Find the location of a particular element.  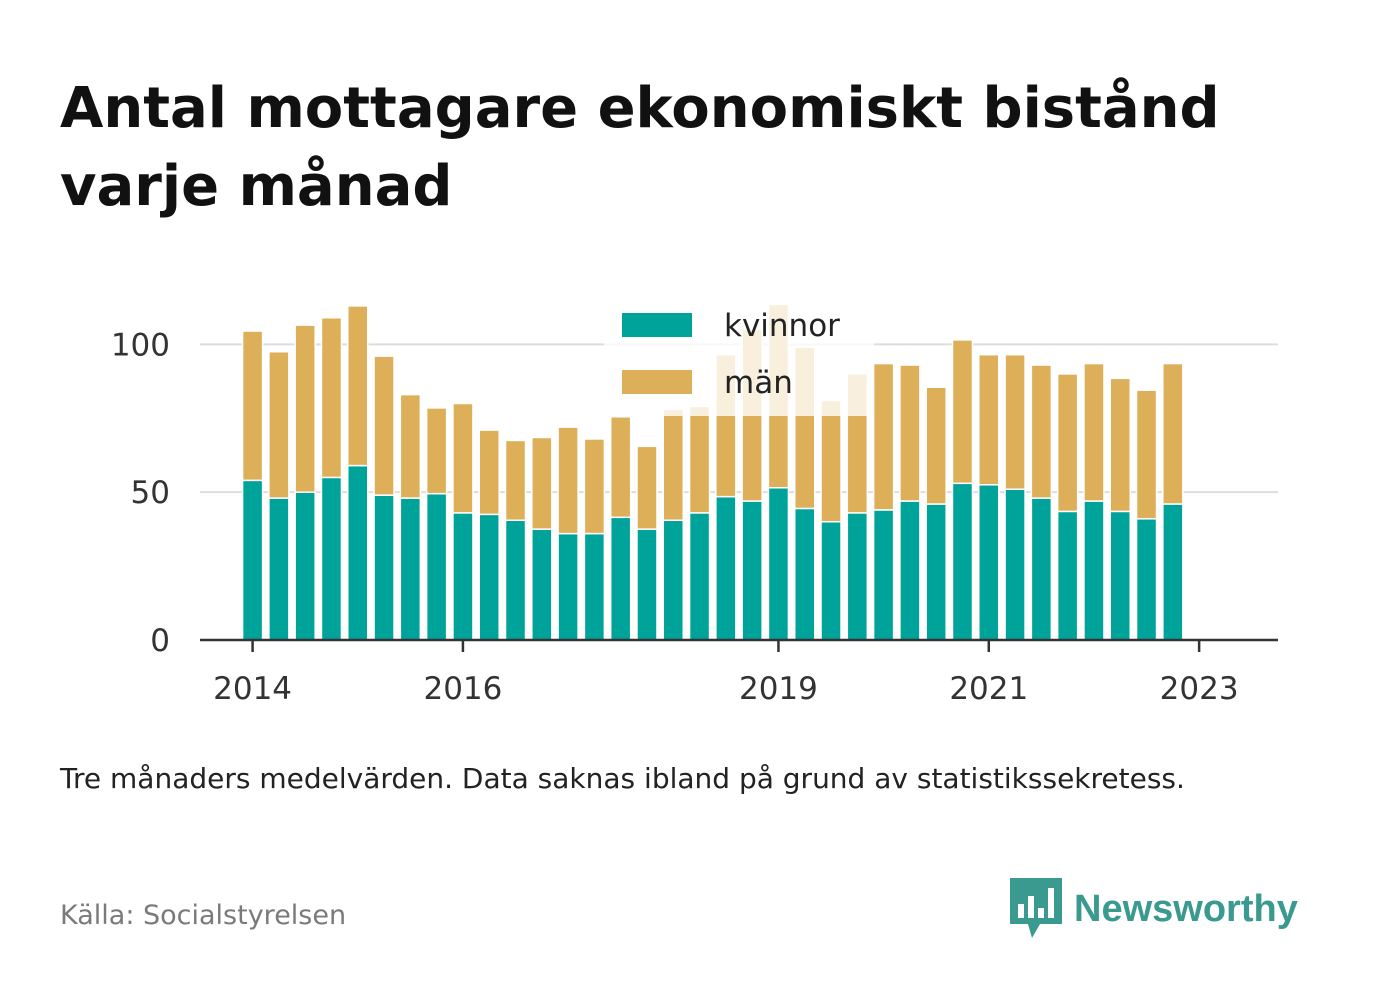

y-tick-label: 0 is located at coordinates (160, 641).